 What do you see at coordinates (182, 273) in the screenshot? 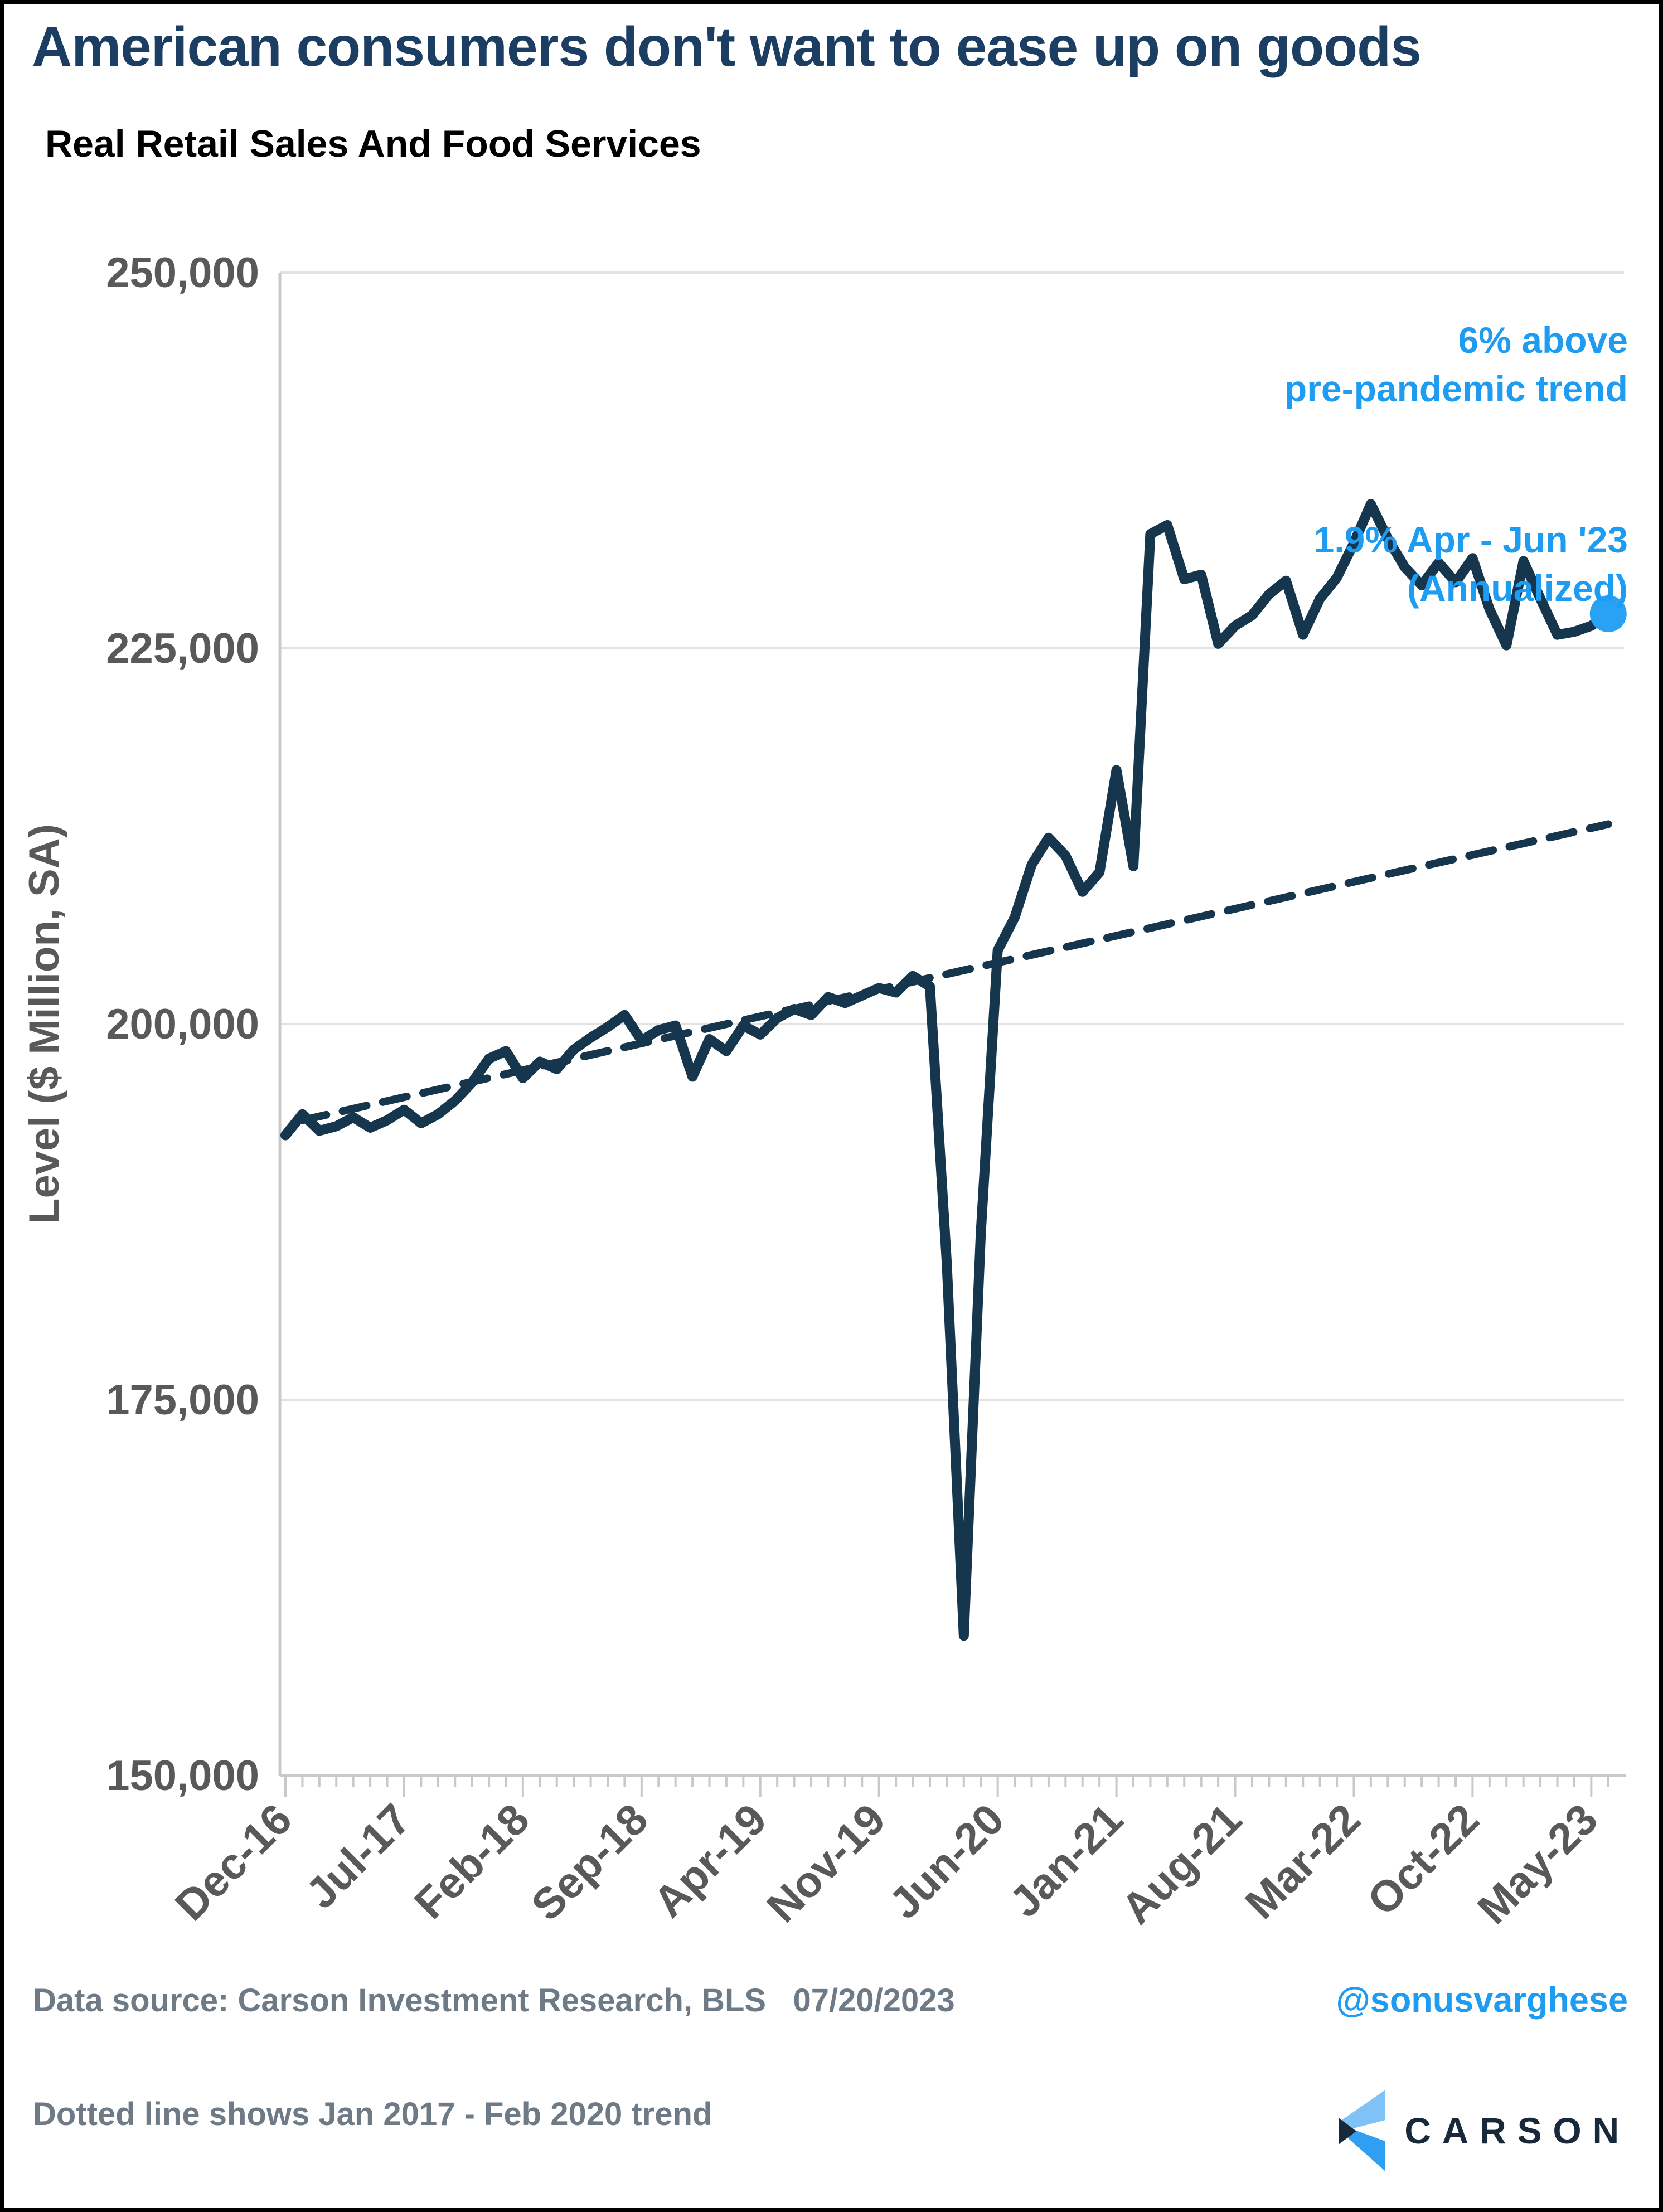
I see `y-tick-label: 250,000` at bounding box center [182, 273].